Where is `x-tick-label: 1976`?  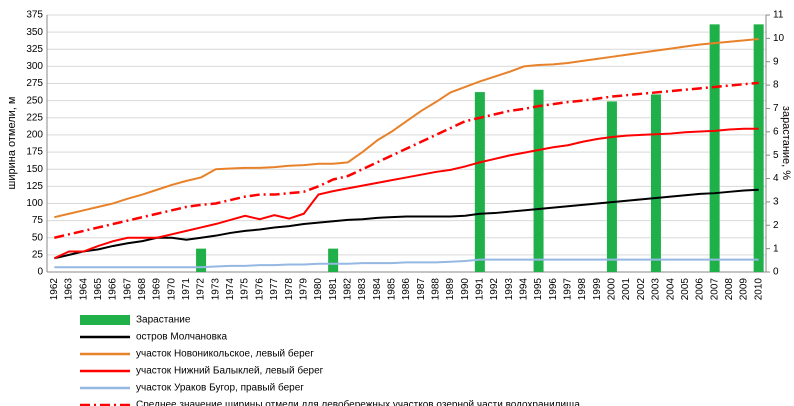
x-tick-label: 1976 is located at coordinates (259, 289).